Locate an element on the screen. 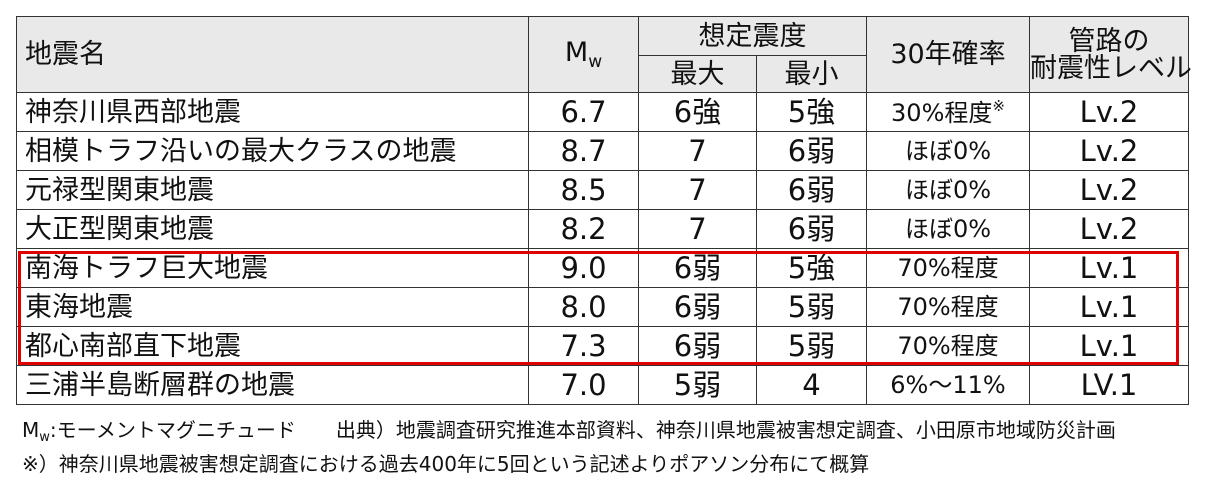 The width and height of the screenshot is (1205, 488). cell-name: 大正型関東地震 is located at coordinates (272, 229).